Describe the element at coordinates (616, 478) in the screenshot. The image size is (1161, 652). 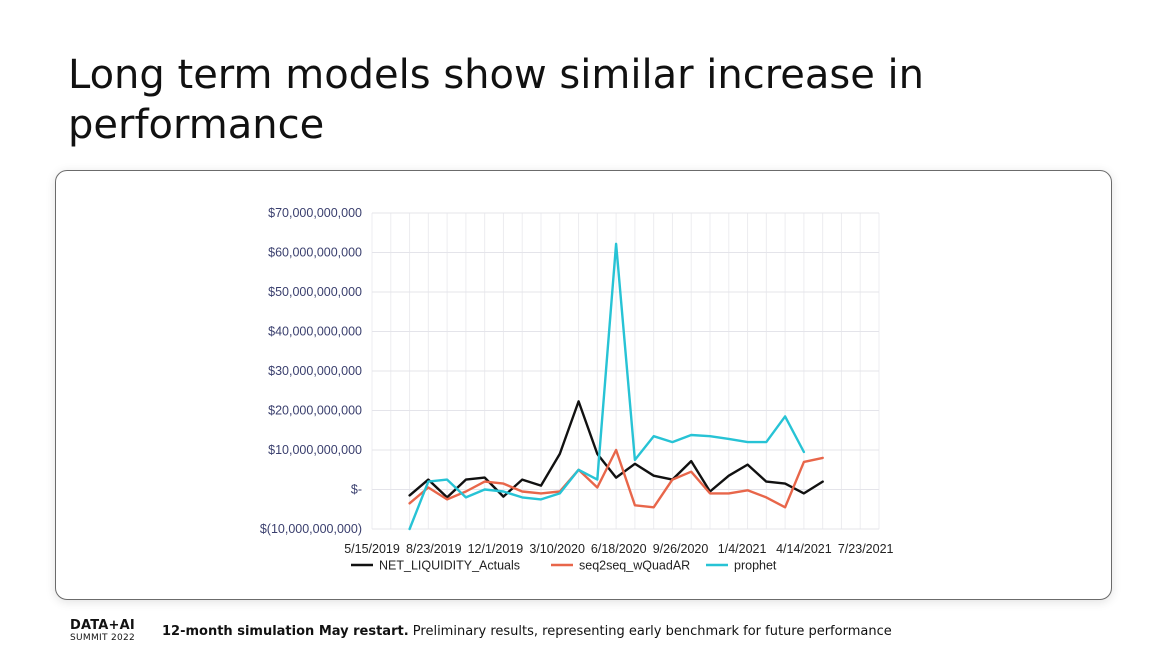
I see `series-line-seq2seq-wquadar` at that location.